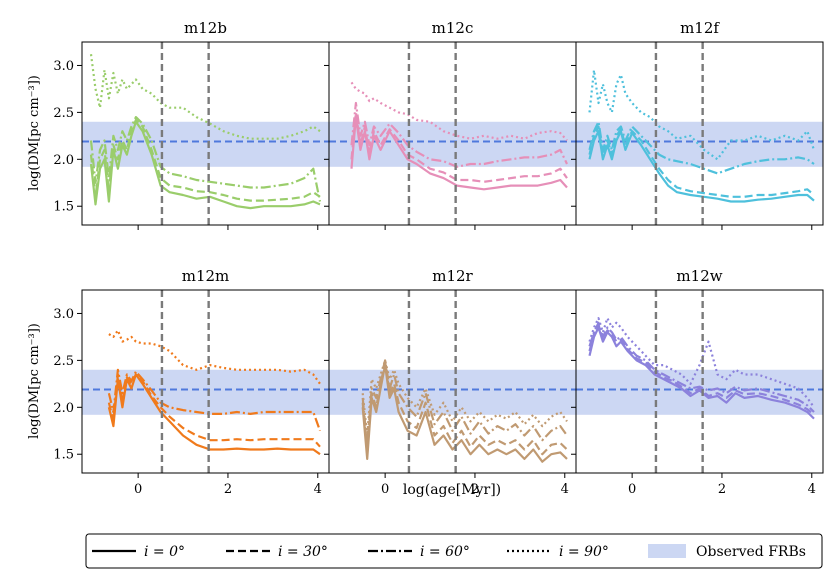 The image size is (830, 573). What do you see at coordinates (699, 276) in the screenshot?
I see `panel-title: m12w` at bounding box center [699, 276].